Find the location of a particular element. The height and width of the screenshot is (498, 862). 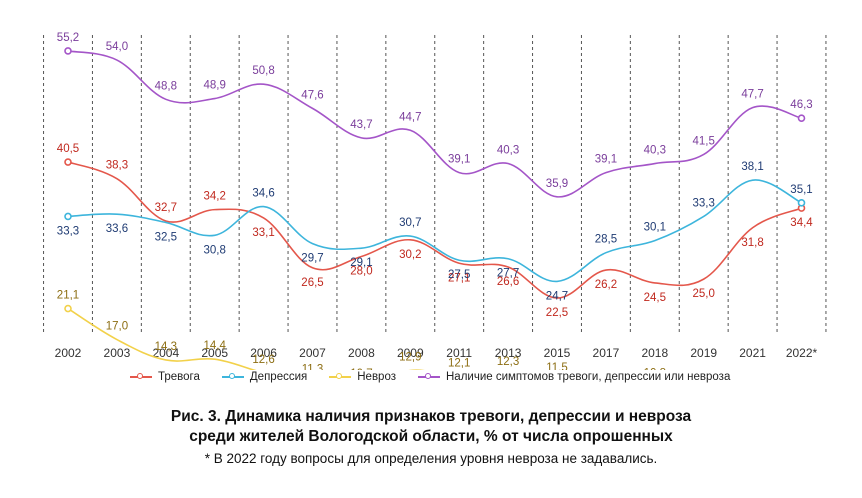

data-label-anxiety: 38,3 is located at coordinates (117, 166).